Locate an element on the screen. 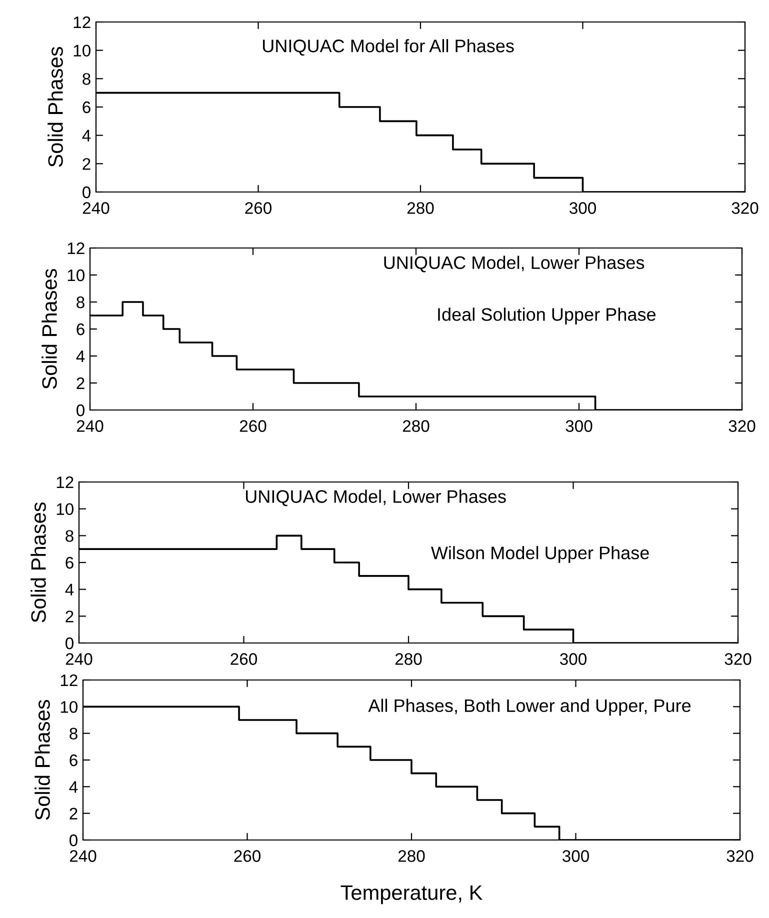 The height and width of the screenshot is (918, 769). x-axis-title: Temperature, K is located at coordinates (411, 894).